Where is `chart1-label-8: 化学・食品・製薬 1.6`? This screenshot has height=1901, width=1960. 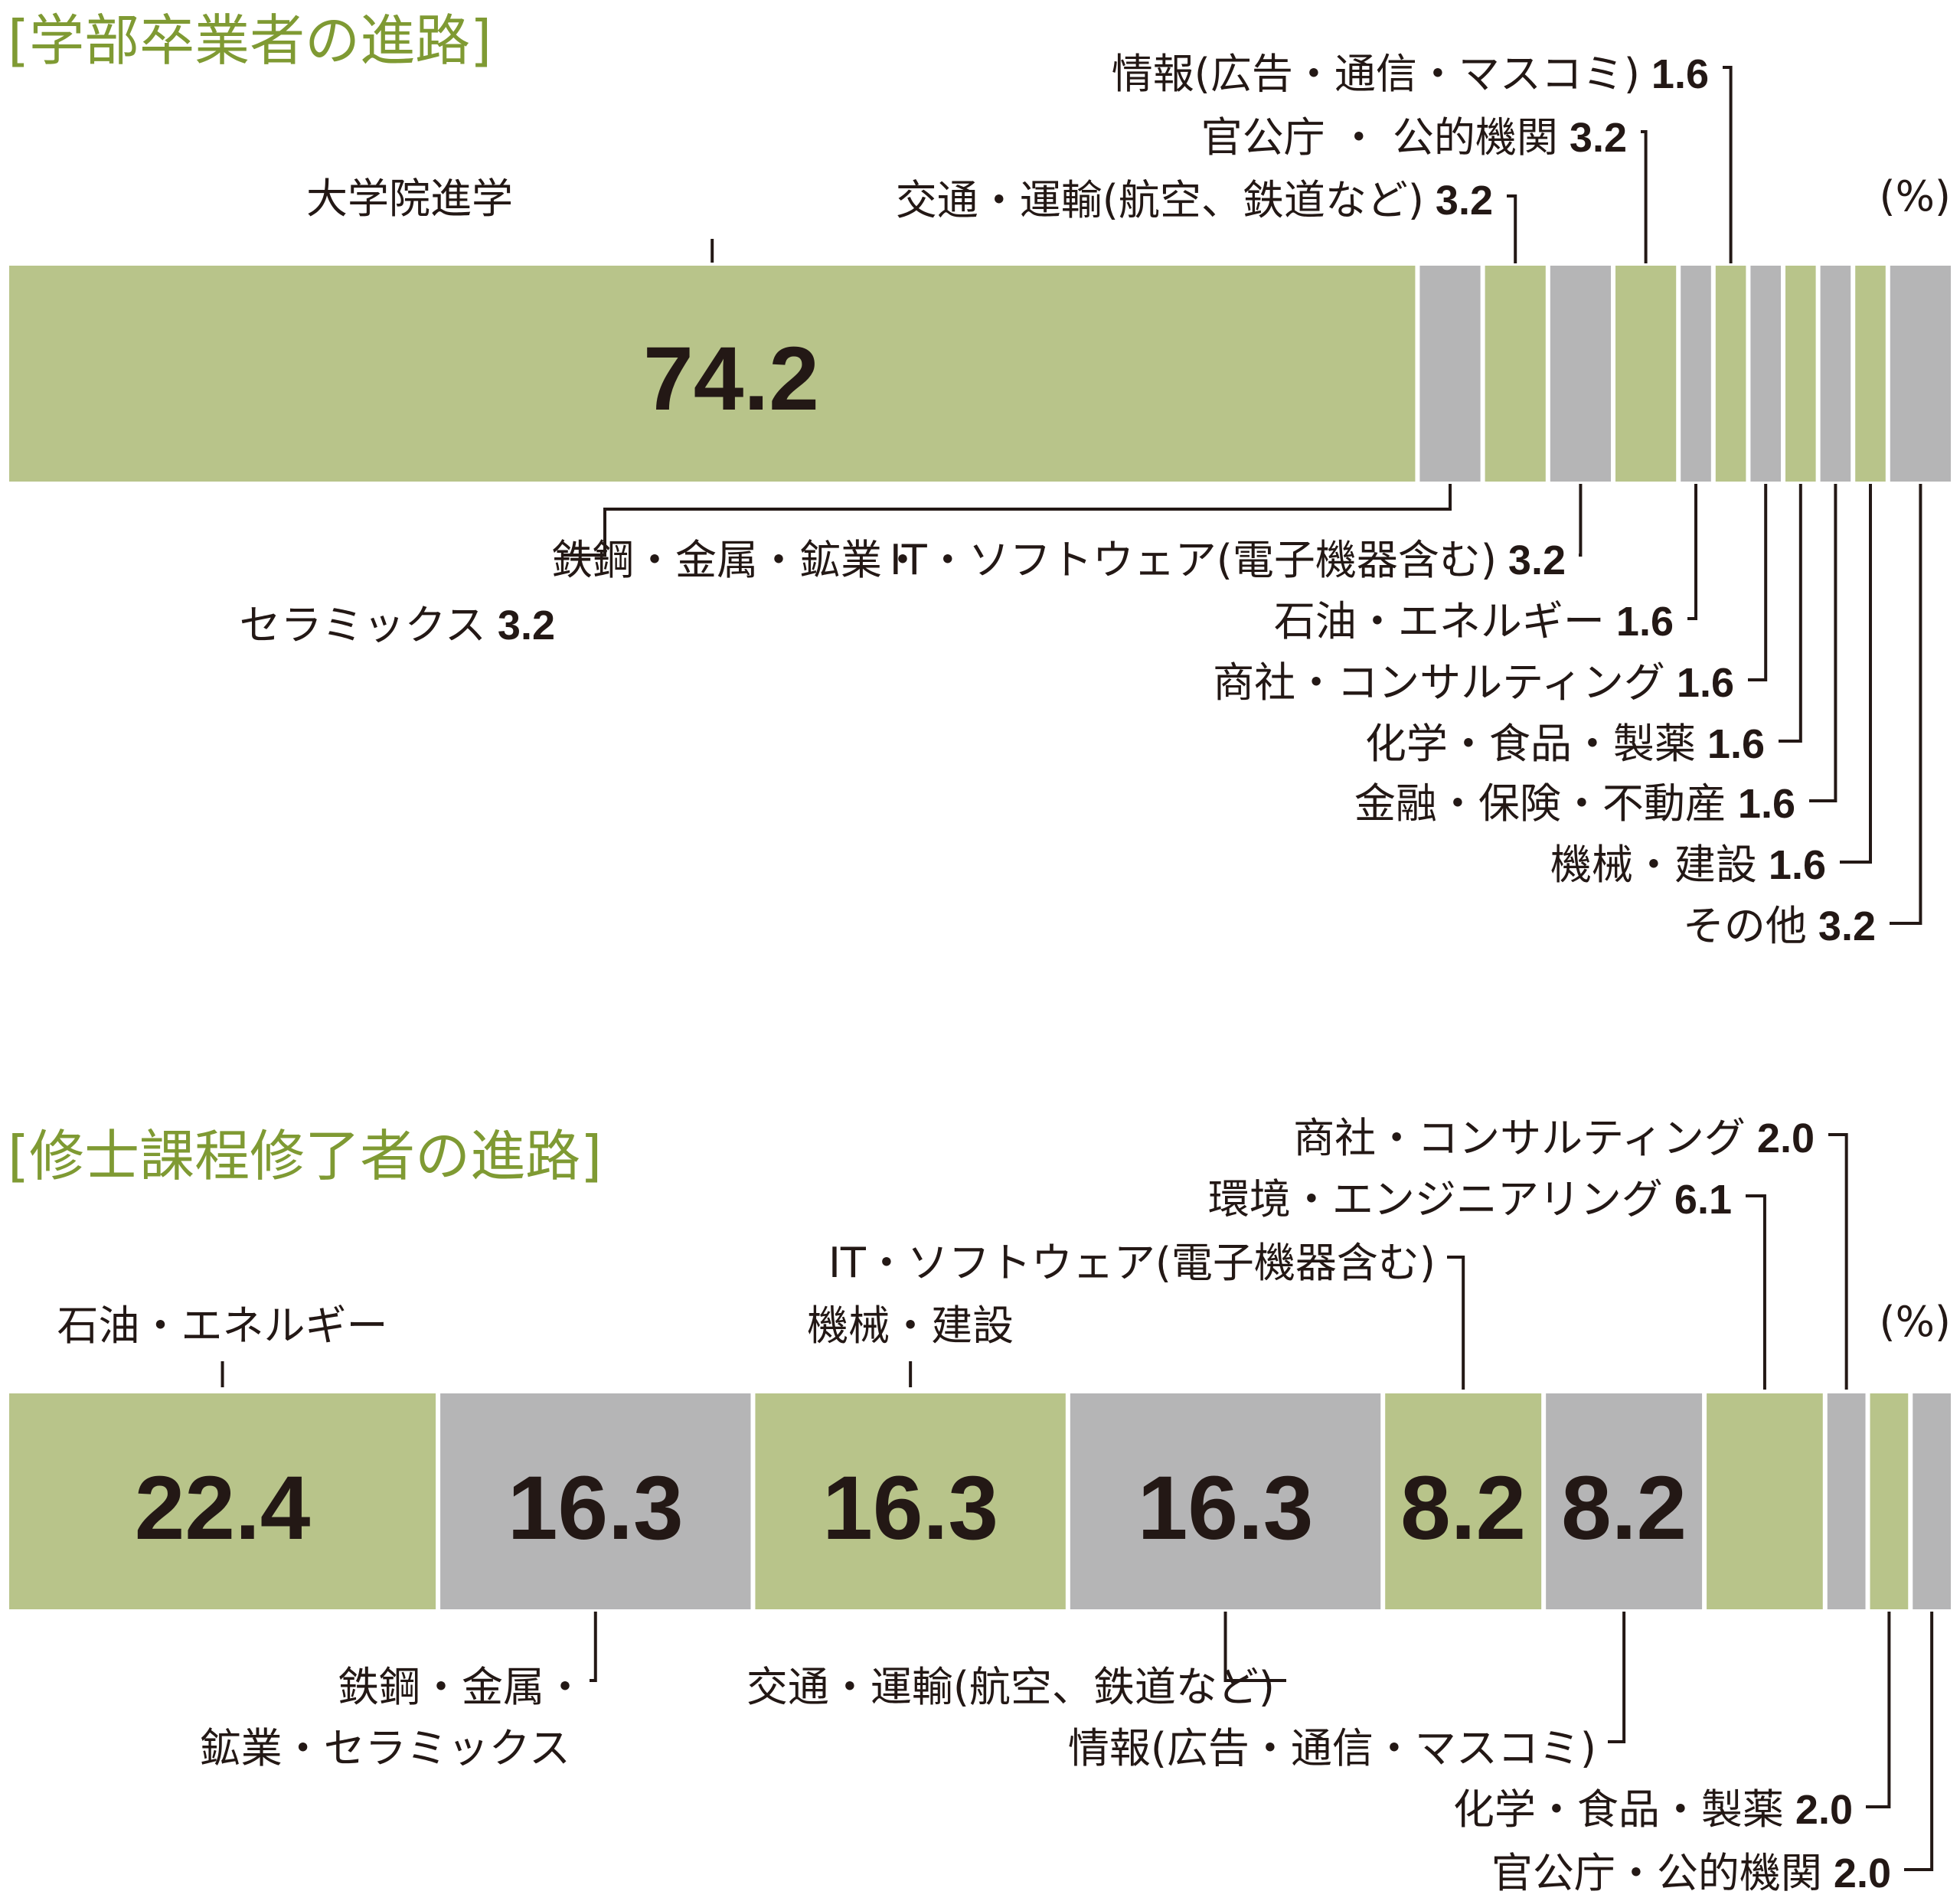
chart1-label-8: 化学・食品・製薬 1.6 is located at coordinates (1565, 744).